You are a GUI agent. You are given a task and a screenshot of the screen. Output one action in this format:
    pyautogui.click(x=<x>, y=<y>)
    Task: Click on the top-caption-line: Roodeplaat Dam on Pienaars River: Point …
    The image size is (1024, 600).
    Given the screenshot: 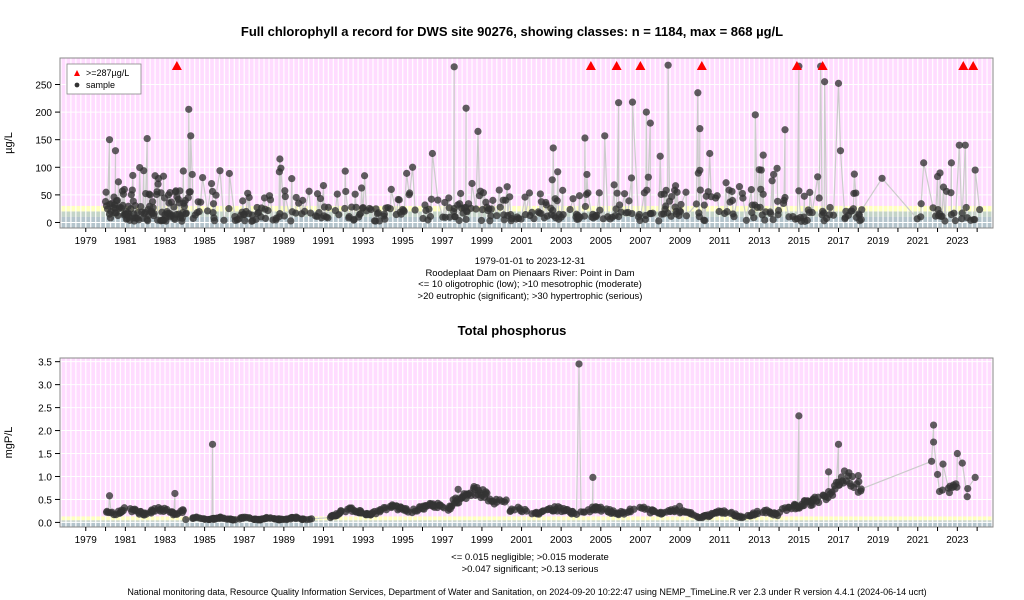 What is the action you would take?
    pyautogui.click(x=530, y=273)
    